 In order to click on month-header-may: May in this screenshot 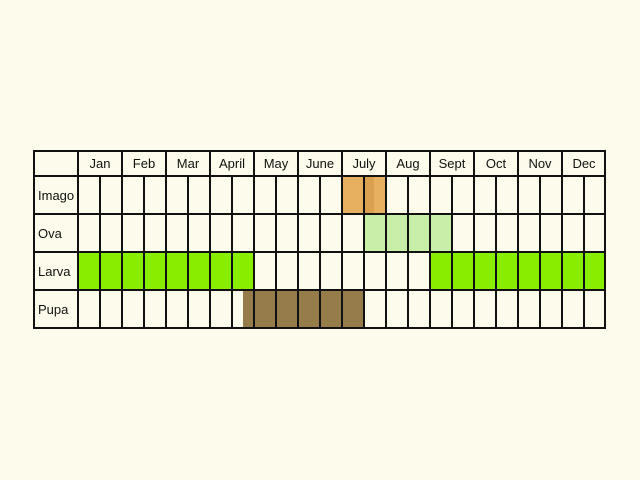, I will do `click(276, 163)`.